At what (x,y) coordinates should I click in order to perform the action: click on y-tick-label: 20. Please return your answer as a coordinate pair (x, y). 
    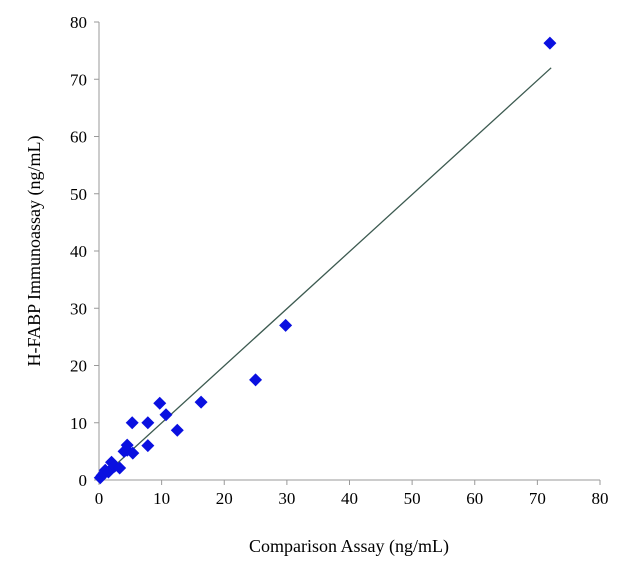
    Looking at the image, I should click on (78, 366).